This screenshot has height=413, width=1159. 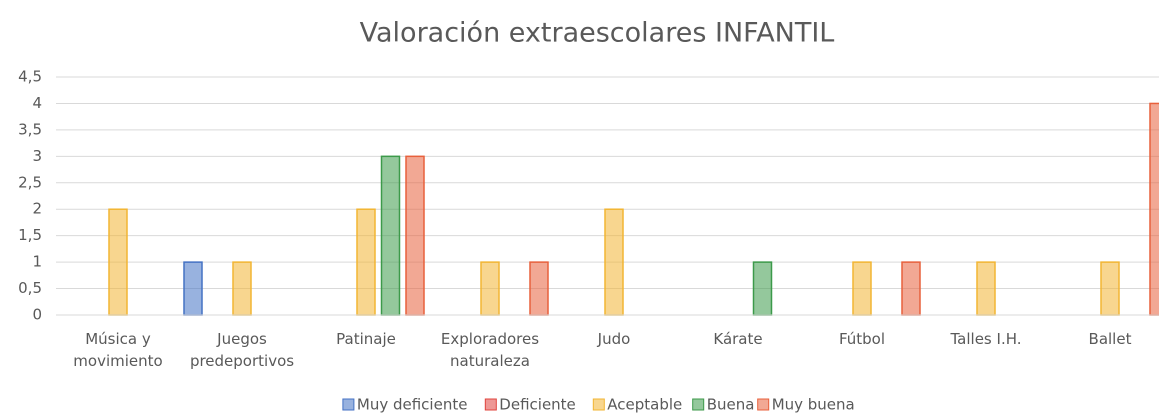 What do you see at coordinates (614, 339) in the screenshot?
I see `x-tick-label: Judo` at bounding box center [614, 339].